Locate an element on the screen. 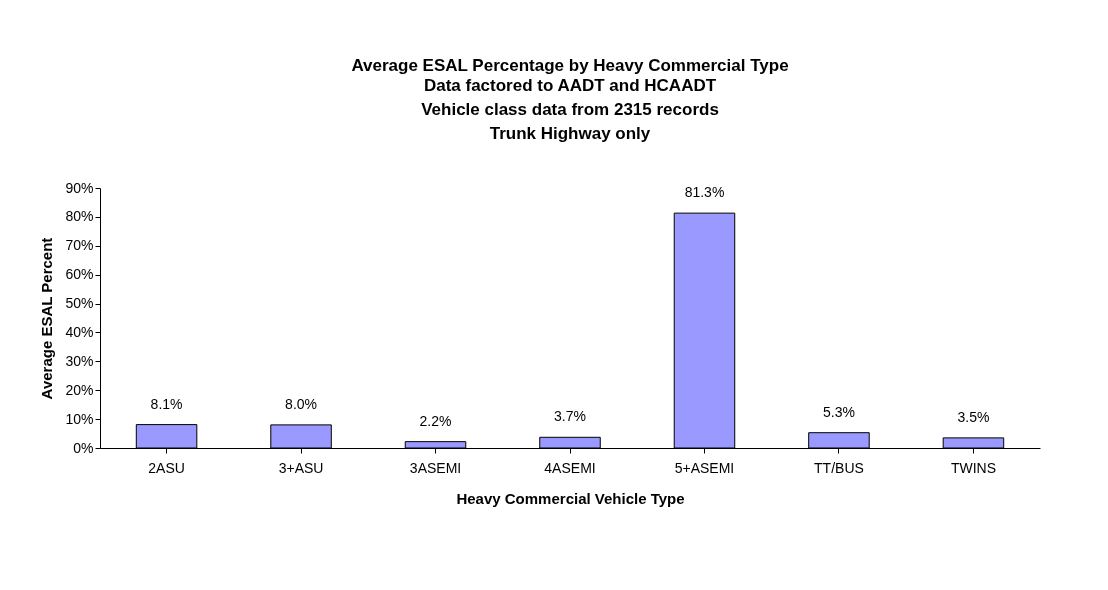  y-axis-title: Average ESAL Percent is located at coordinates (47, 318).